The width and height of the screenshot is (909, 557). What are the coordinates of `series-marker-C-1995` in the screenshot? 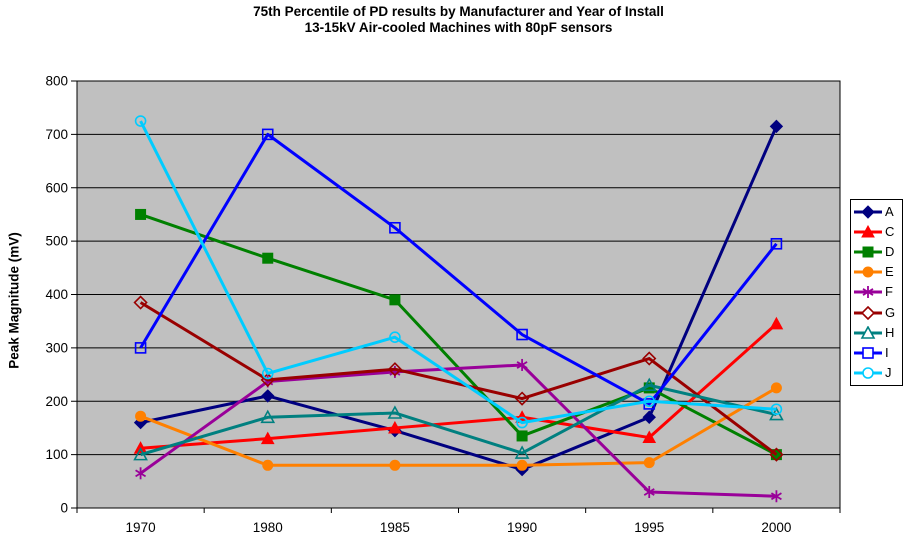 It's located at (649, 437).